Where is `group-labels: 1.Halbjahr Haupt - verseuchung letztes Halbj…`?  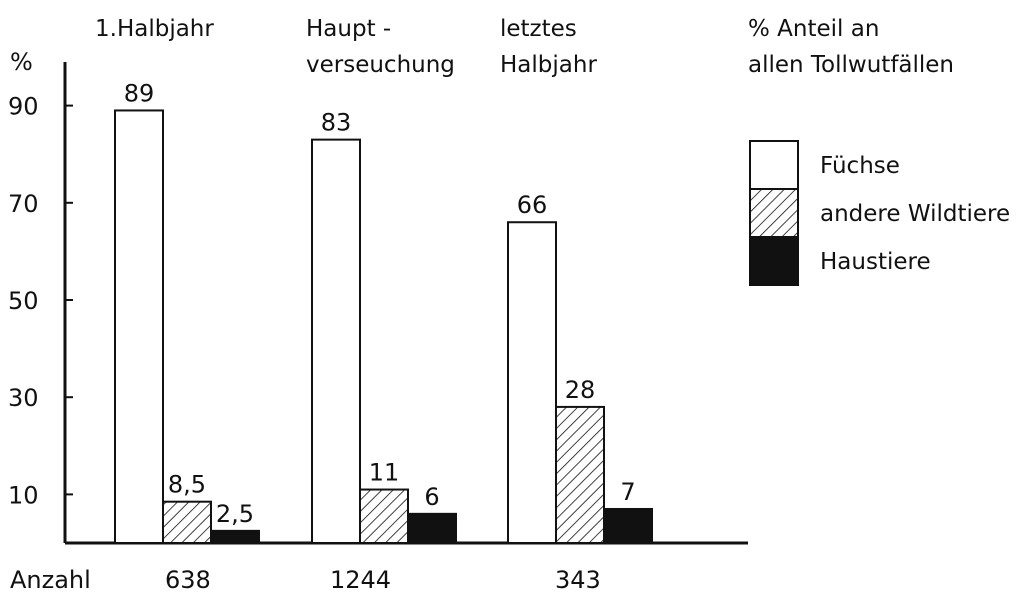 group-labels: 1.Halbjahr Haupt - verseuchung letztes Halbj… is located at coordinates (346, 47).